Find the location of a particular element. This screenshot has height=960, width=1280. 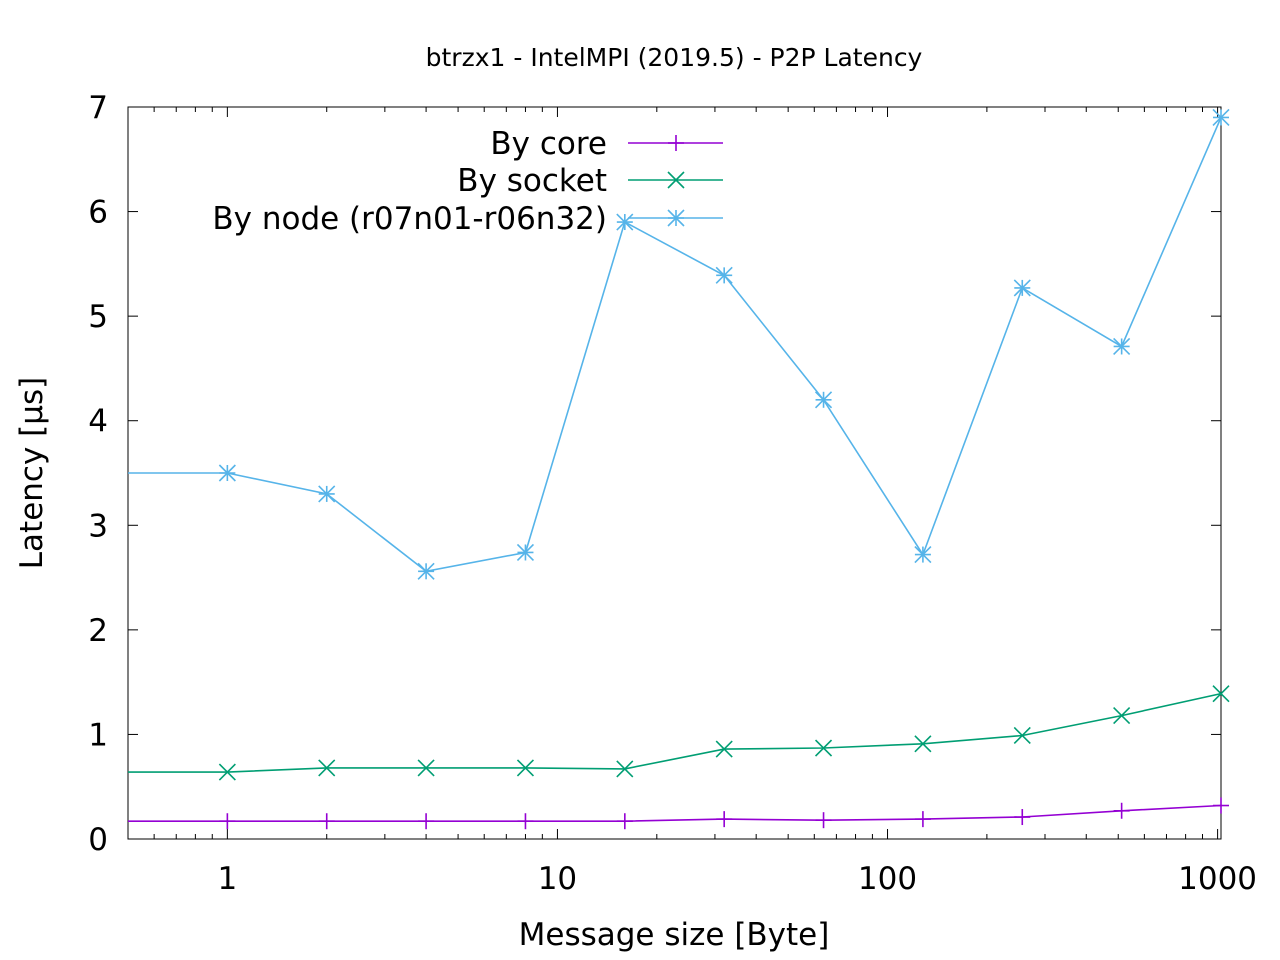

x-axis-label: Message size [Byte] is located at coordinates (674, 935).